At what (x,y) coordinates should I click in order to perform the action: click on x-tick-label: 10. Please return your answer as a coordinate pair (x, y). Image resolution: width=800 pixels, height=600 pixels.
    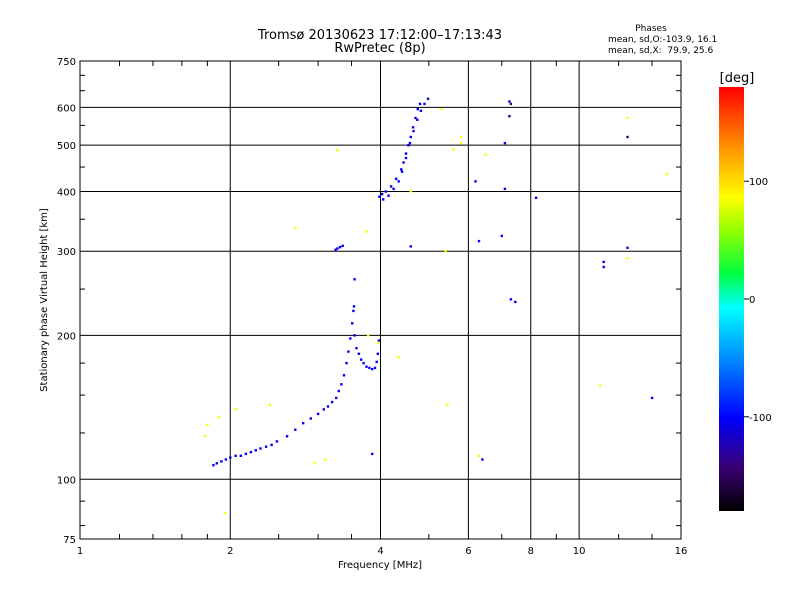
    Looking at the image, I should click on (579, 551).